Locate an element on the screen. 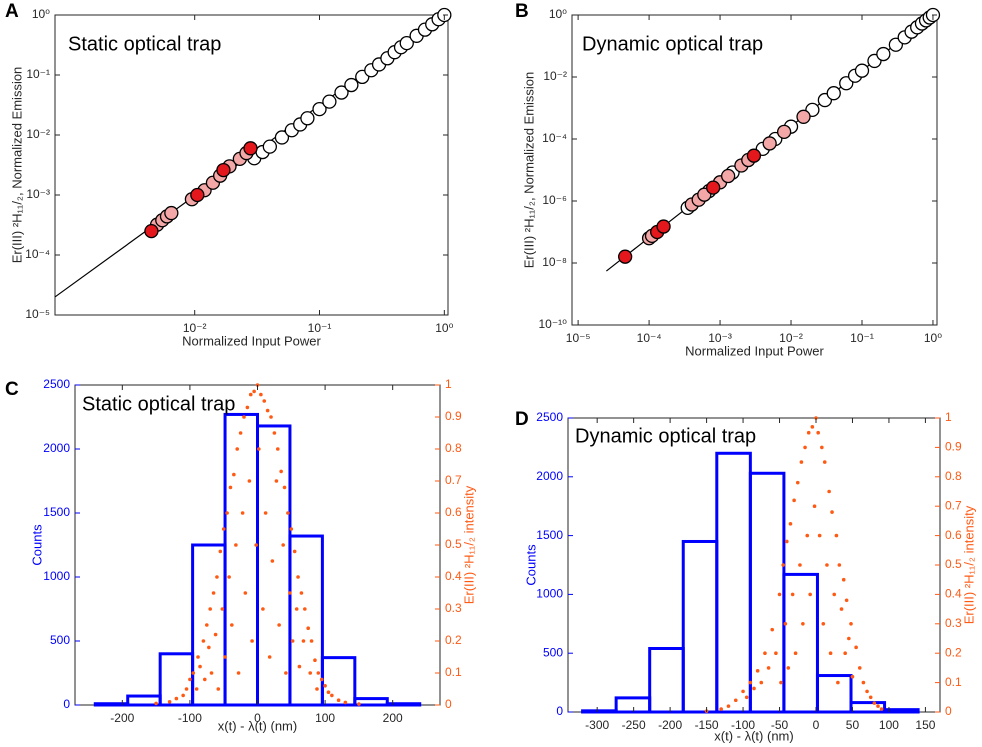 Image resolution: width=982 pixels, height=747 pixels. x-tick-label: 0 is located at coordinates (257, 718).